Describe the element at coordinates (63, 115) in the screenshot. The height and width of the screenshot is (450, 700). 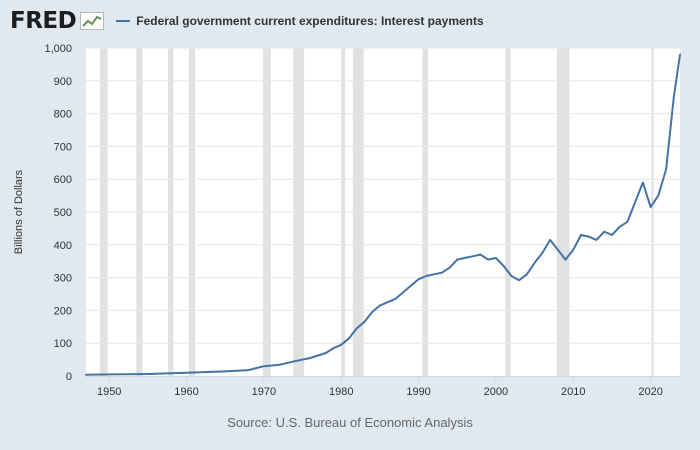
I see `y-tick-label: 800` at that location.